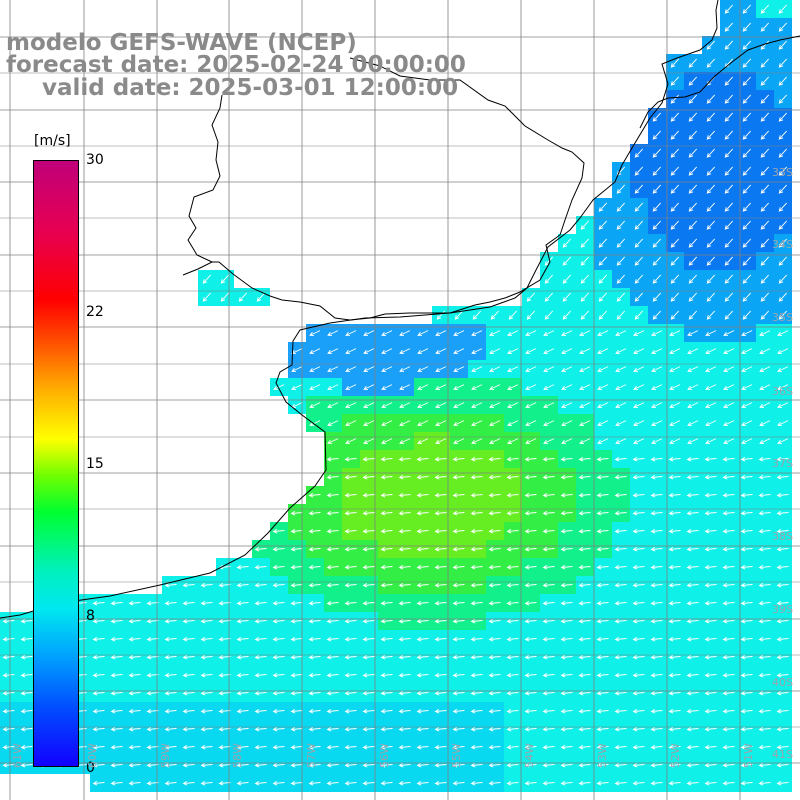 Image resolution: width=800 pixels, height=800 pixels. I want to click on lon-label: 56W, so click(384, 755).